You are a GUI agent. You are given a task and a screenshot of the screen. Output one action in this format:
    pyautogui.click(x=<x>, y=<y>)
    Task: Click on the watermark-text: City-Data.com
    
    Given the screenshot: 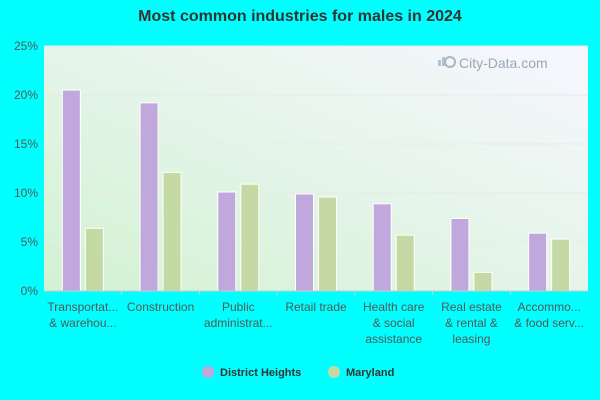 What is the action you would take?
    pyautogui.click(x=503, y=63)
    